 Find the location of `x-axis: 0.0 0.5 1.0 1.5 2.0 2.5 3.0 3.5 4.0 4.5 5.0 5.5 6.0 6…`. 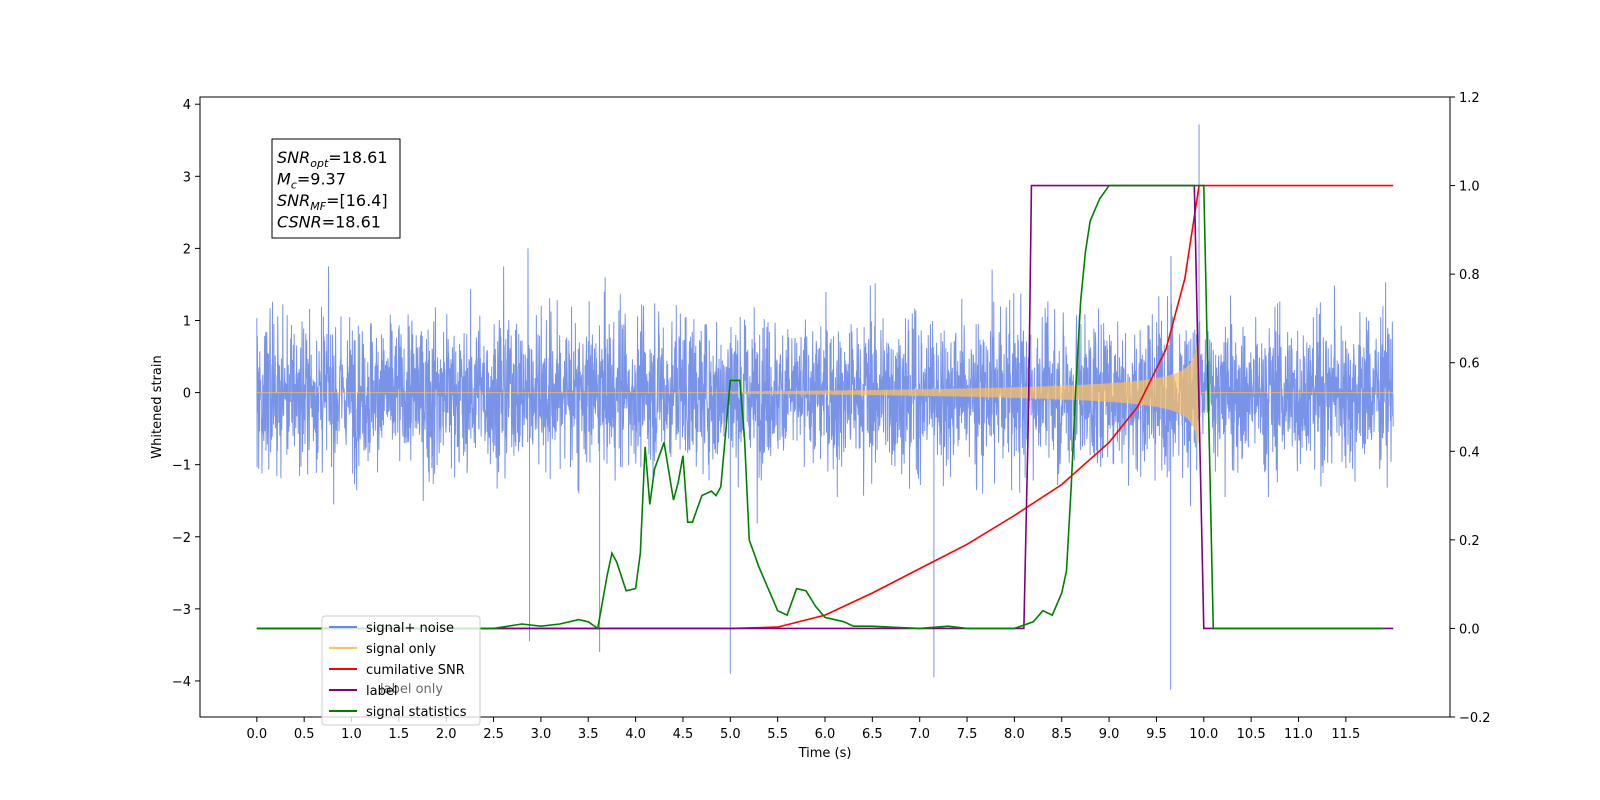

x-axis: 0.0 0.5 1.0 1.5 2.0 2.5 3.0 3.5 4.0 4.5 5.0 5.5 6.0 6… is located at coordinates (803, 729).